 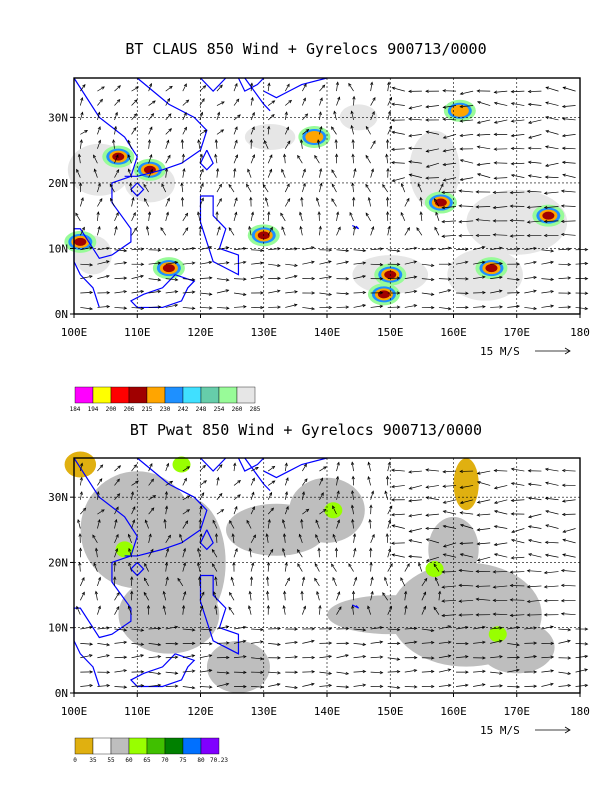 What do you see at coordinates (237, 409) in the screenshot?
I see `colorbar-label: 260` at bounding box center [237, 409].